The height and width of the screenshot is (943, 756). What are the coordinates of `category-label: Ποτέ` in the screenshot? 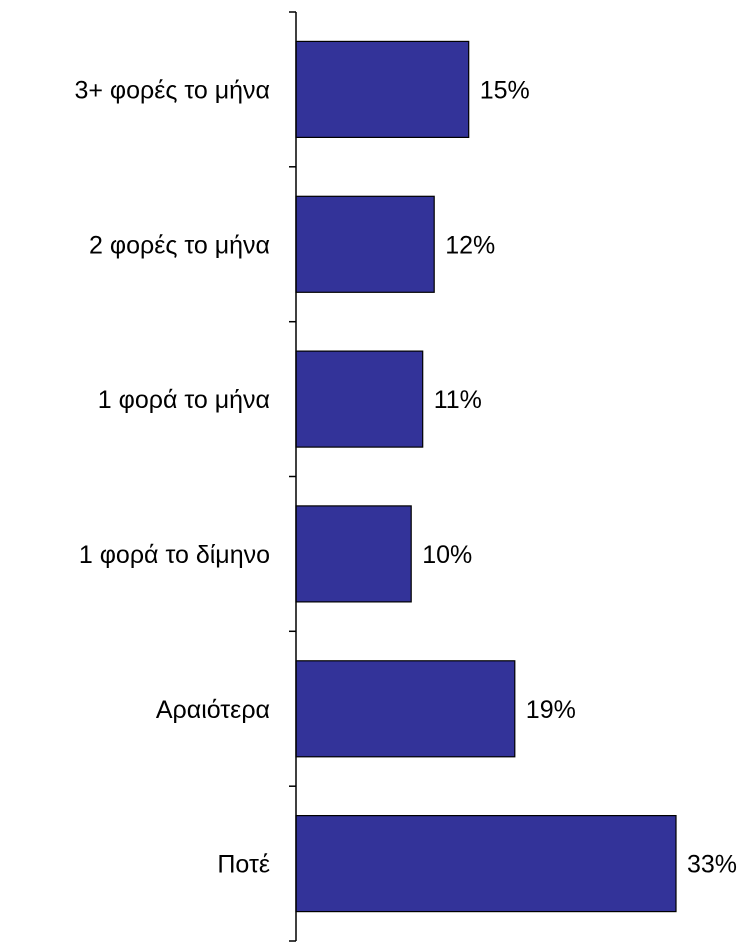 It's located at (243, 865).